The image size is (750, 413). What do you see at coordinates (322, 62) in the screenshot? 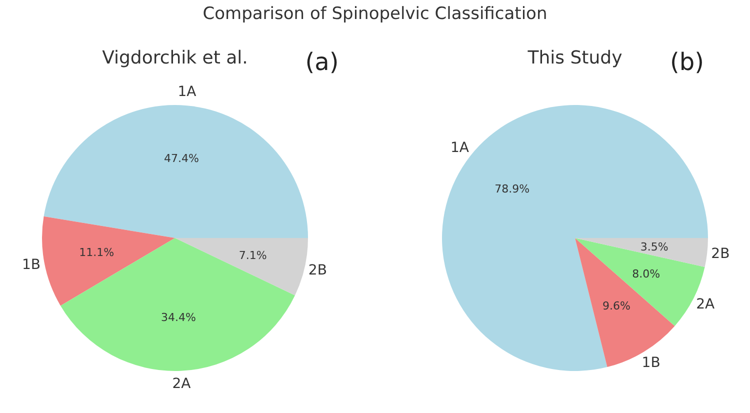
I see `text: (a)` at bounding box center [322, 62].